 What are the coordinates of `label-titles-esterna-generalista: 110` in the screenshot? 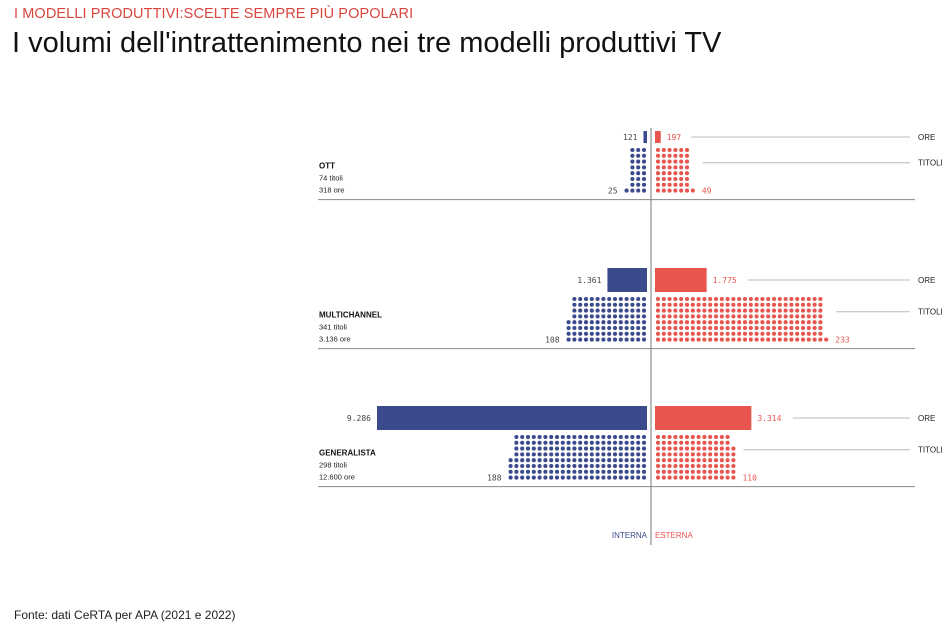 It's located at (749, 478).